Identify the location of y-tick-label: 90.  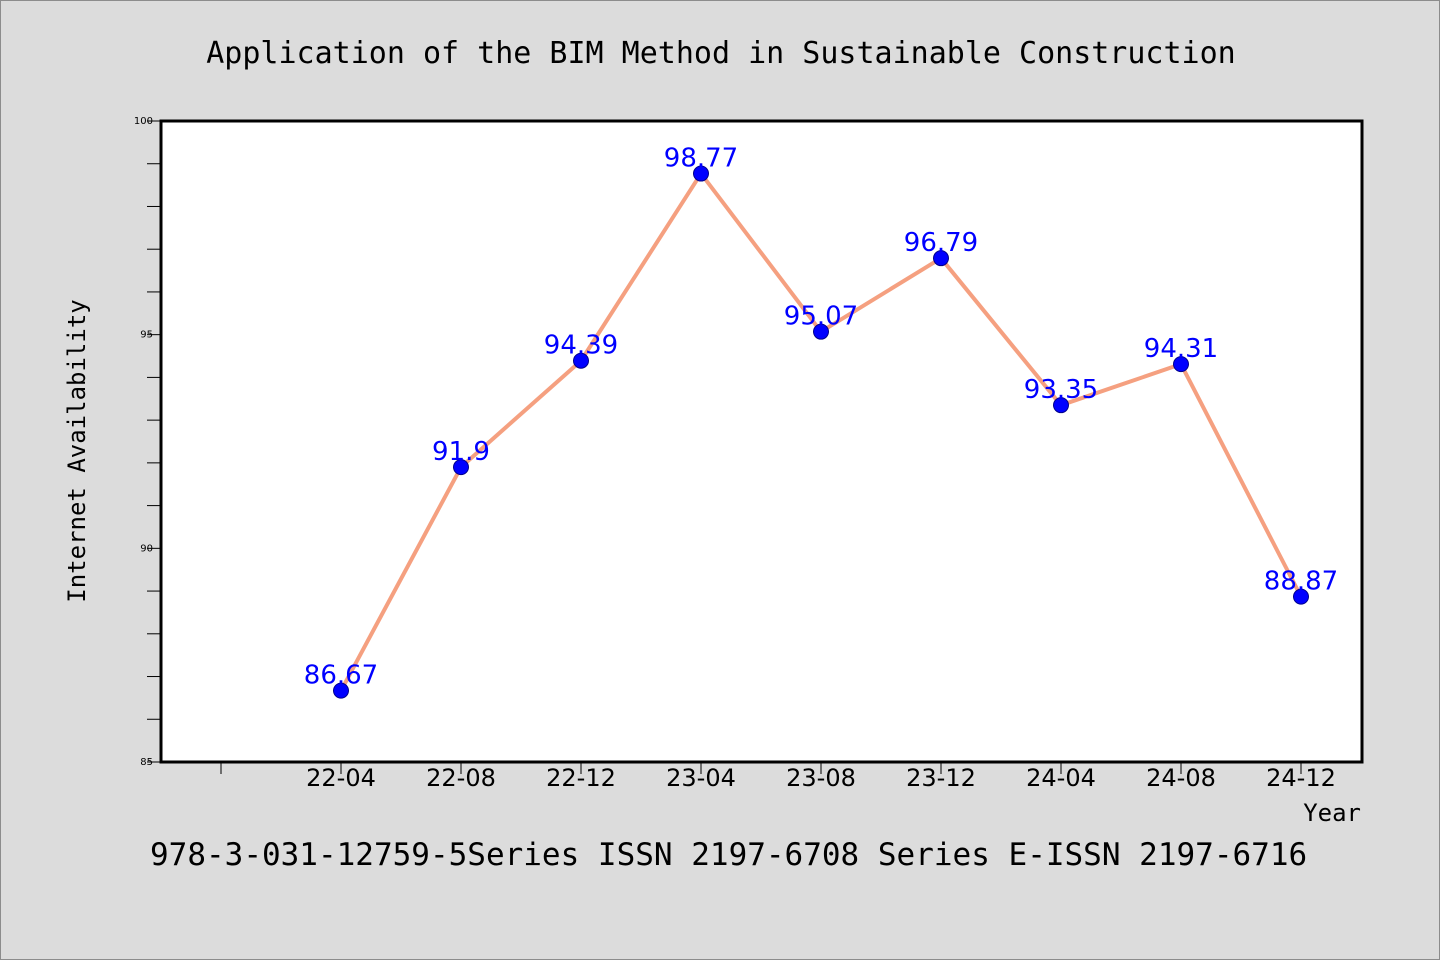
(146, 548).